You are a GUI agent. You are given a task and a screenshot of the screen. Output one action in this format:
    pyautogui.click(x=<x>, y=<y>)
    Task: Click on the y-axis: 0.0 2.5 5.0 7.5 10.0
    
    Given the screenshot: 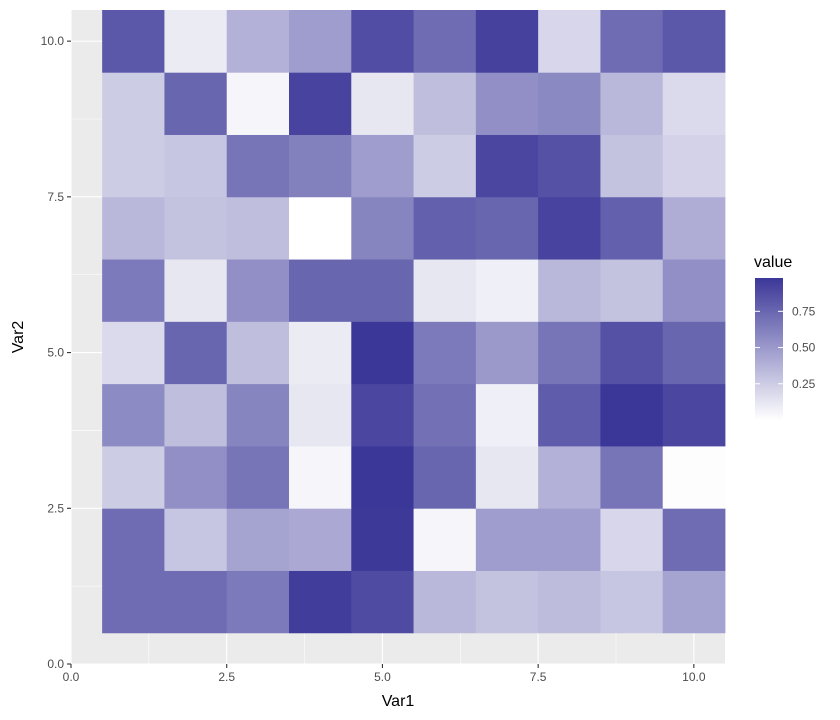 What is the action you would take?
    pyautogui.click(x=56, y=352)
    